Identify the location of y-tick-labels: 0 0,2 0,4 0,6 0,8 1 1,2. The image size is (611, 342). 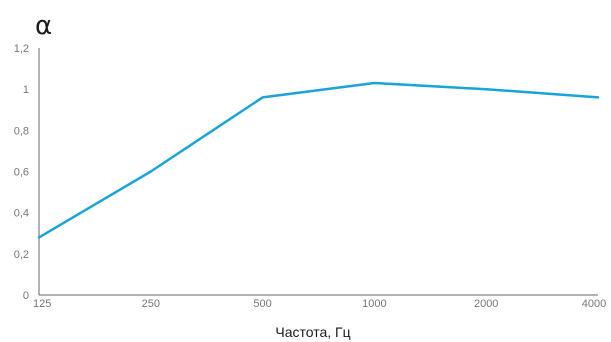
(21, 172).